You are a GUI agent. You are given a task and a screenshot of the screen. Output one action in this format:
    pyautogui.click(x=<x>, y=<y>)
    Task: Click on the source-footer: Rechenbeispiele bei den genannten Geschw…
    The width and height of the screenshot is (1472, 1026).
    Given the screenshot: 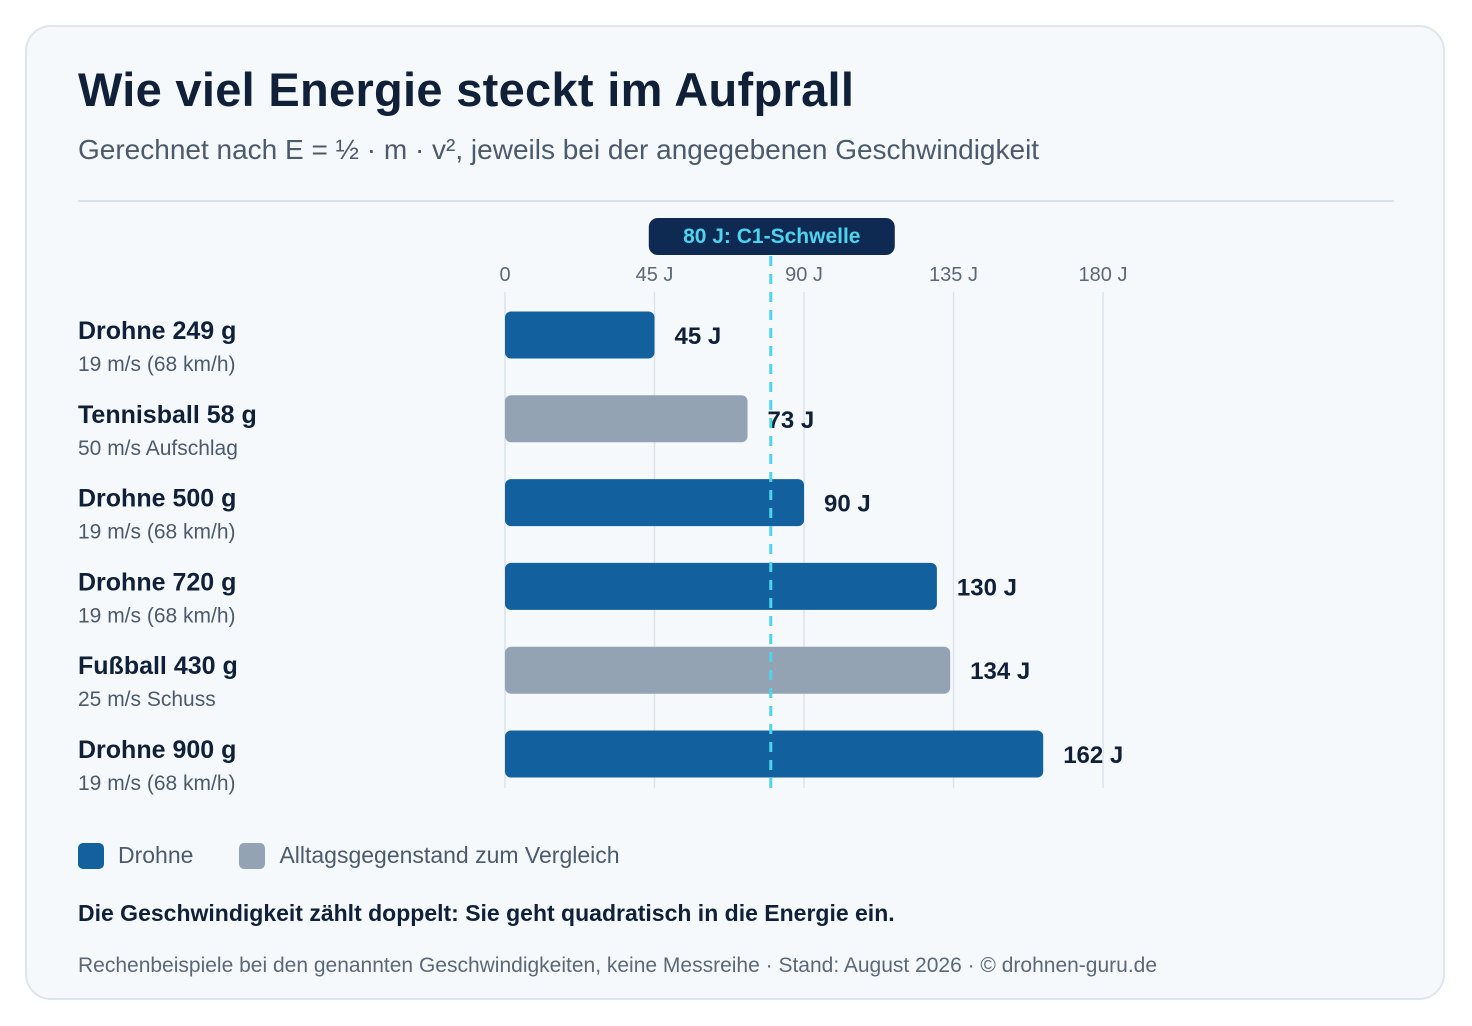 What is the action you would take?
    pyautogui.click(x=618, y=965)
    